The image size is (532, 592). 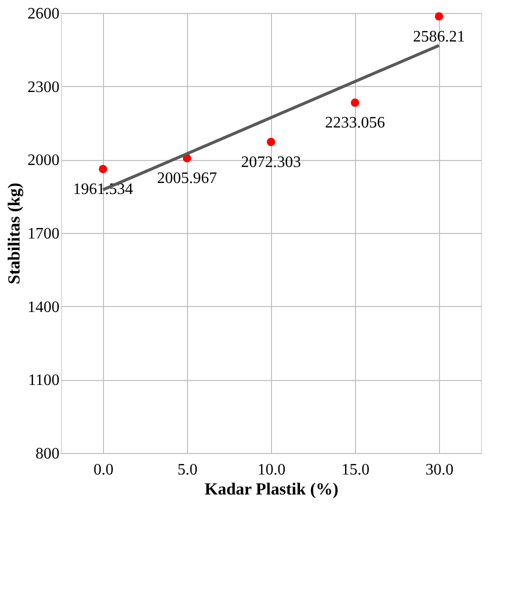 What do you see at coordinates (187, 179) in the screenshot?
I see `data-label: 2005.967` at bounding box center [187, 179].